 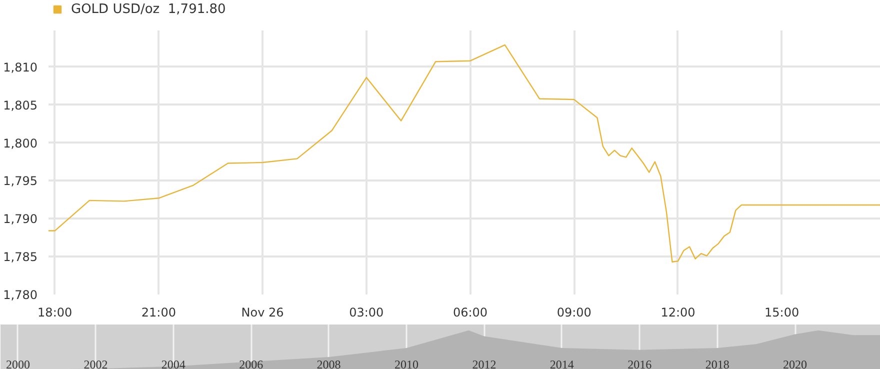 I want to click on x-tick-label: 2002, so click(x=96, y=363).